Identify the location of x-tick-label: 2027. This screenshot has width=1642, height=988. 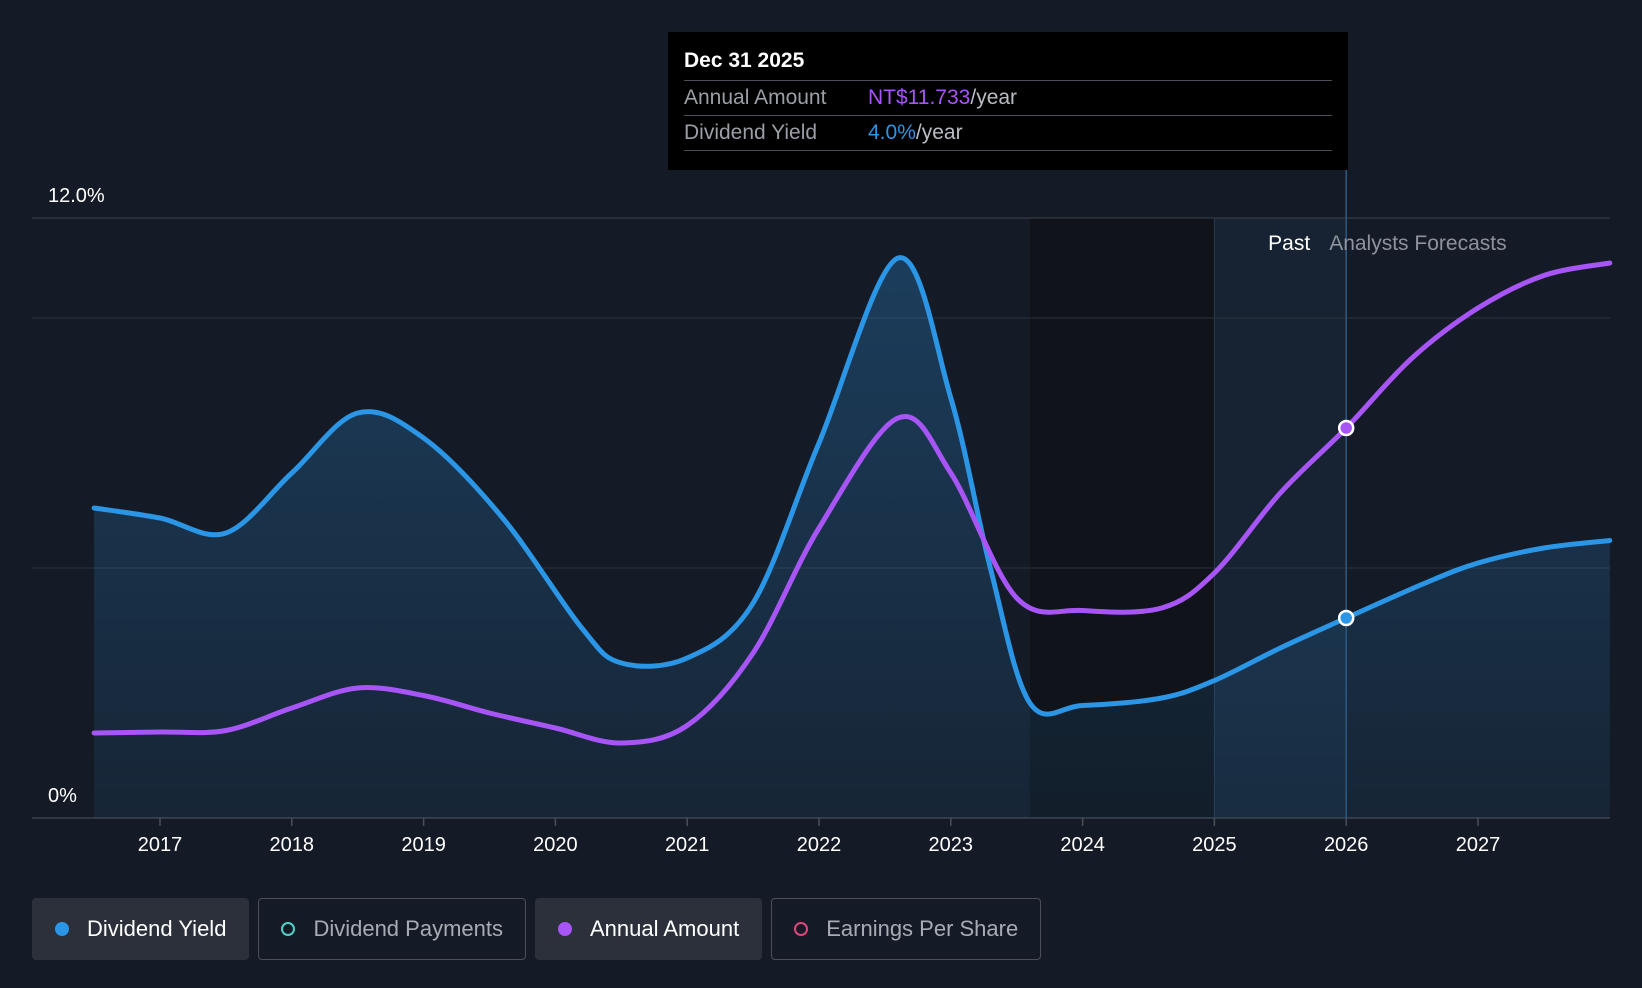
(1478, 845).